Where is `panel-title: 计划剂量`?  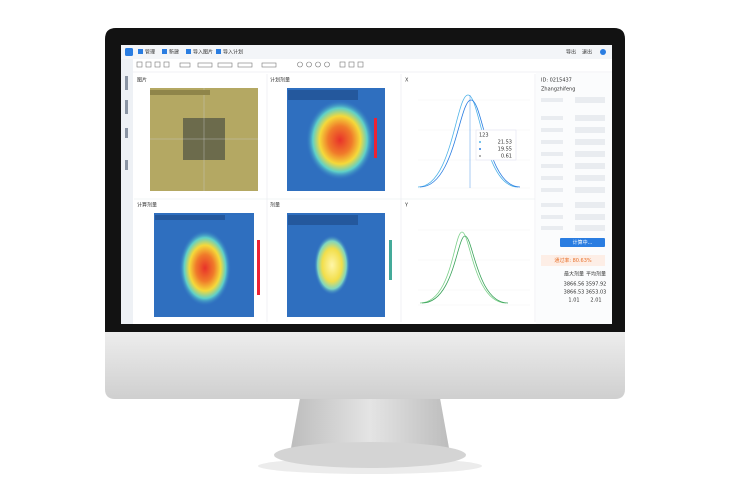 panel-title: 计划剂量 is located at coordinates (280, 80).